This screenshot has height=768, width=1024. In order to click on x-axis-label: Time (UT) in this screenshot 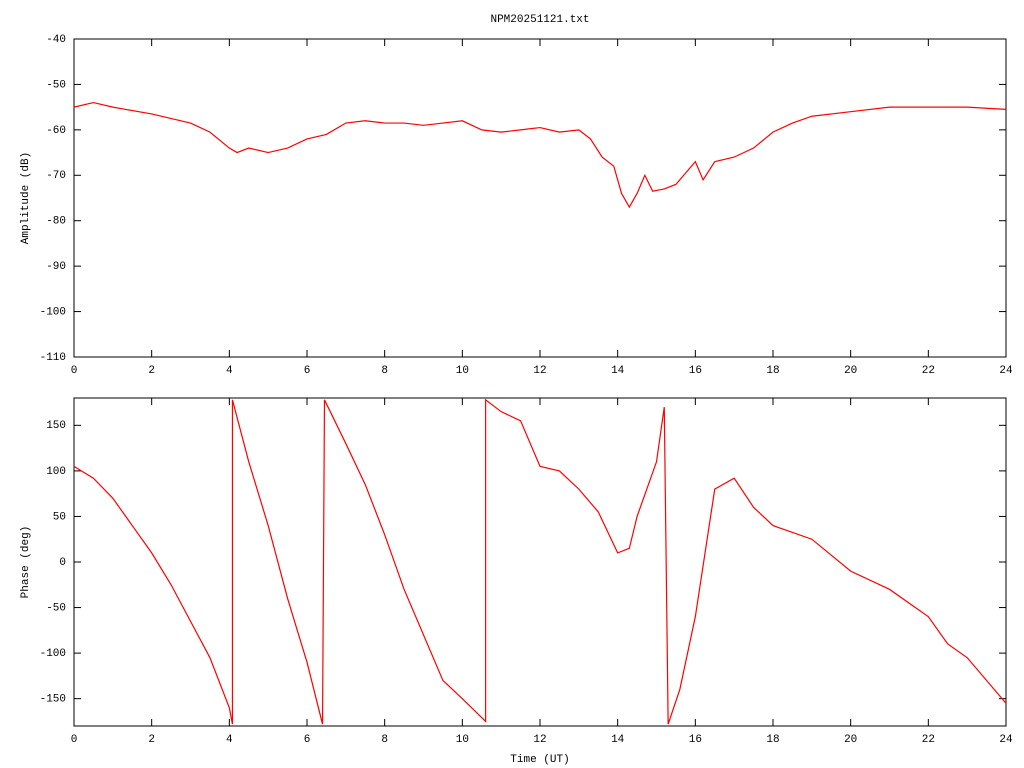, I will do `click(539, 760)`.